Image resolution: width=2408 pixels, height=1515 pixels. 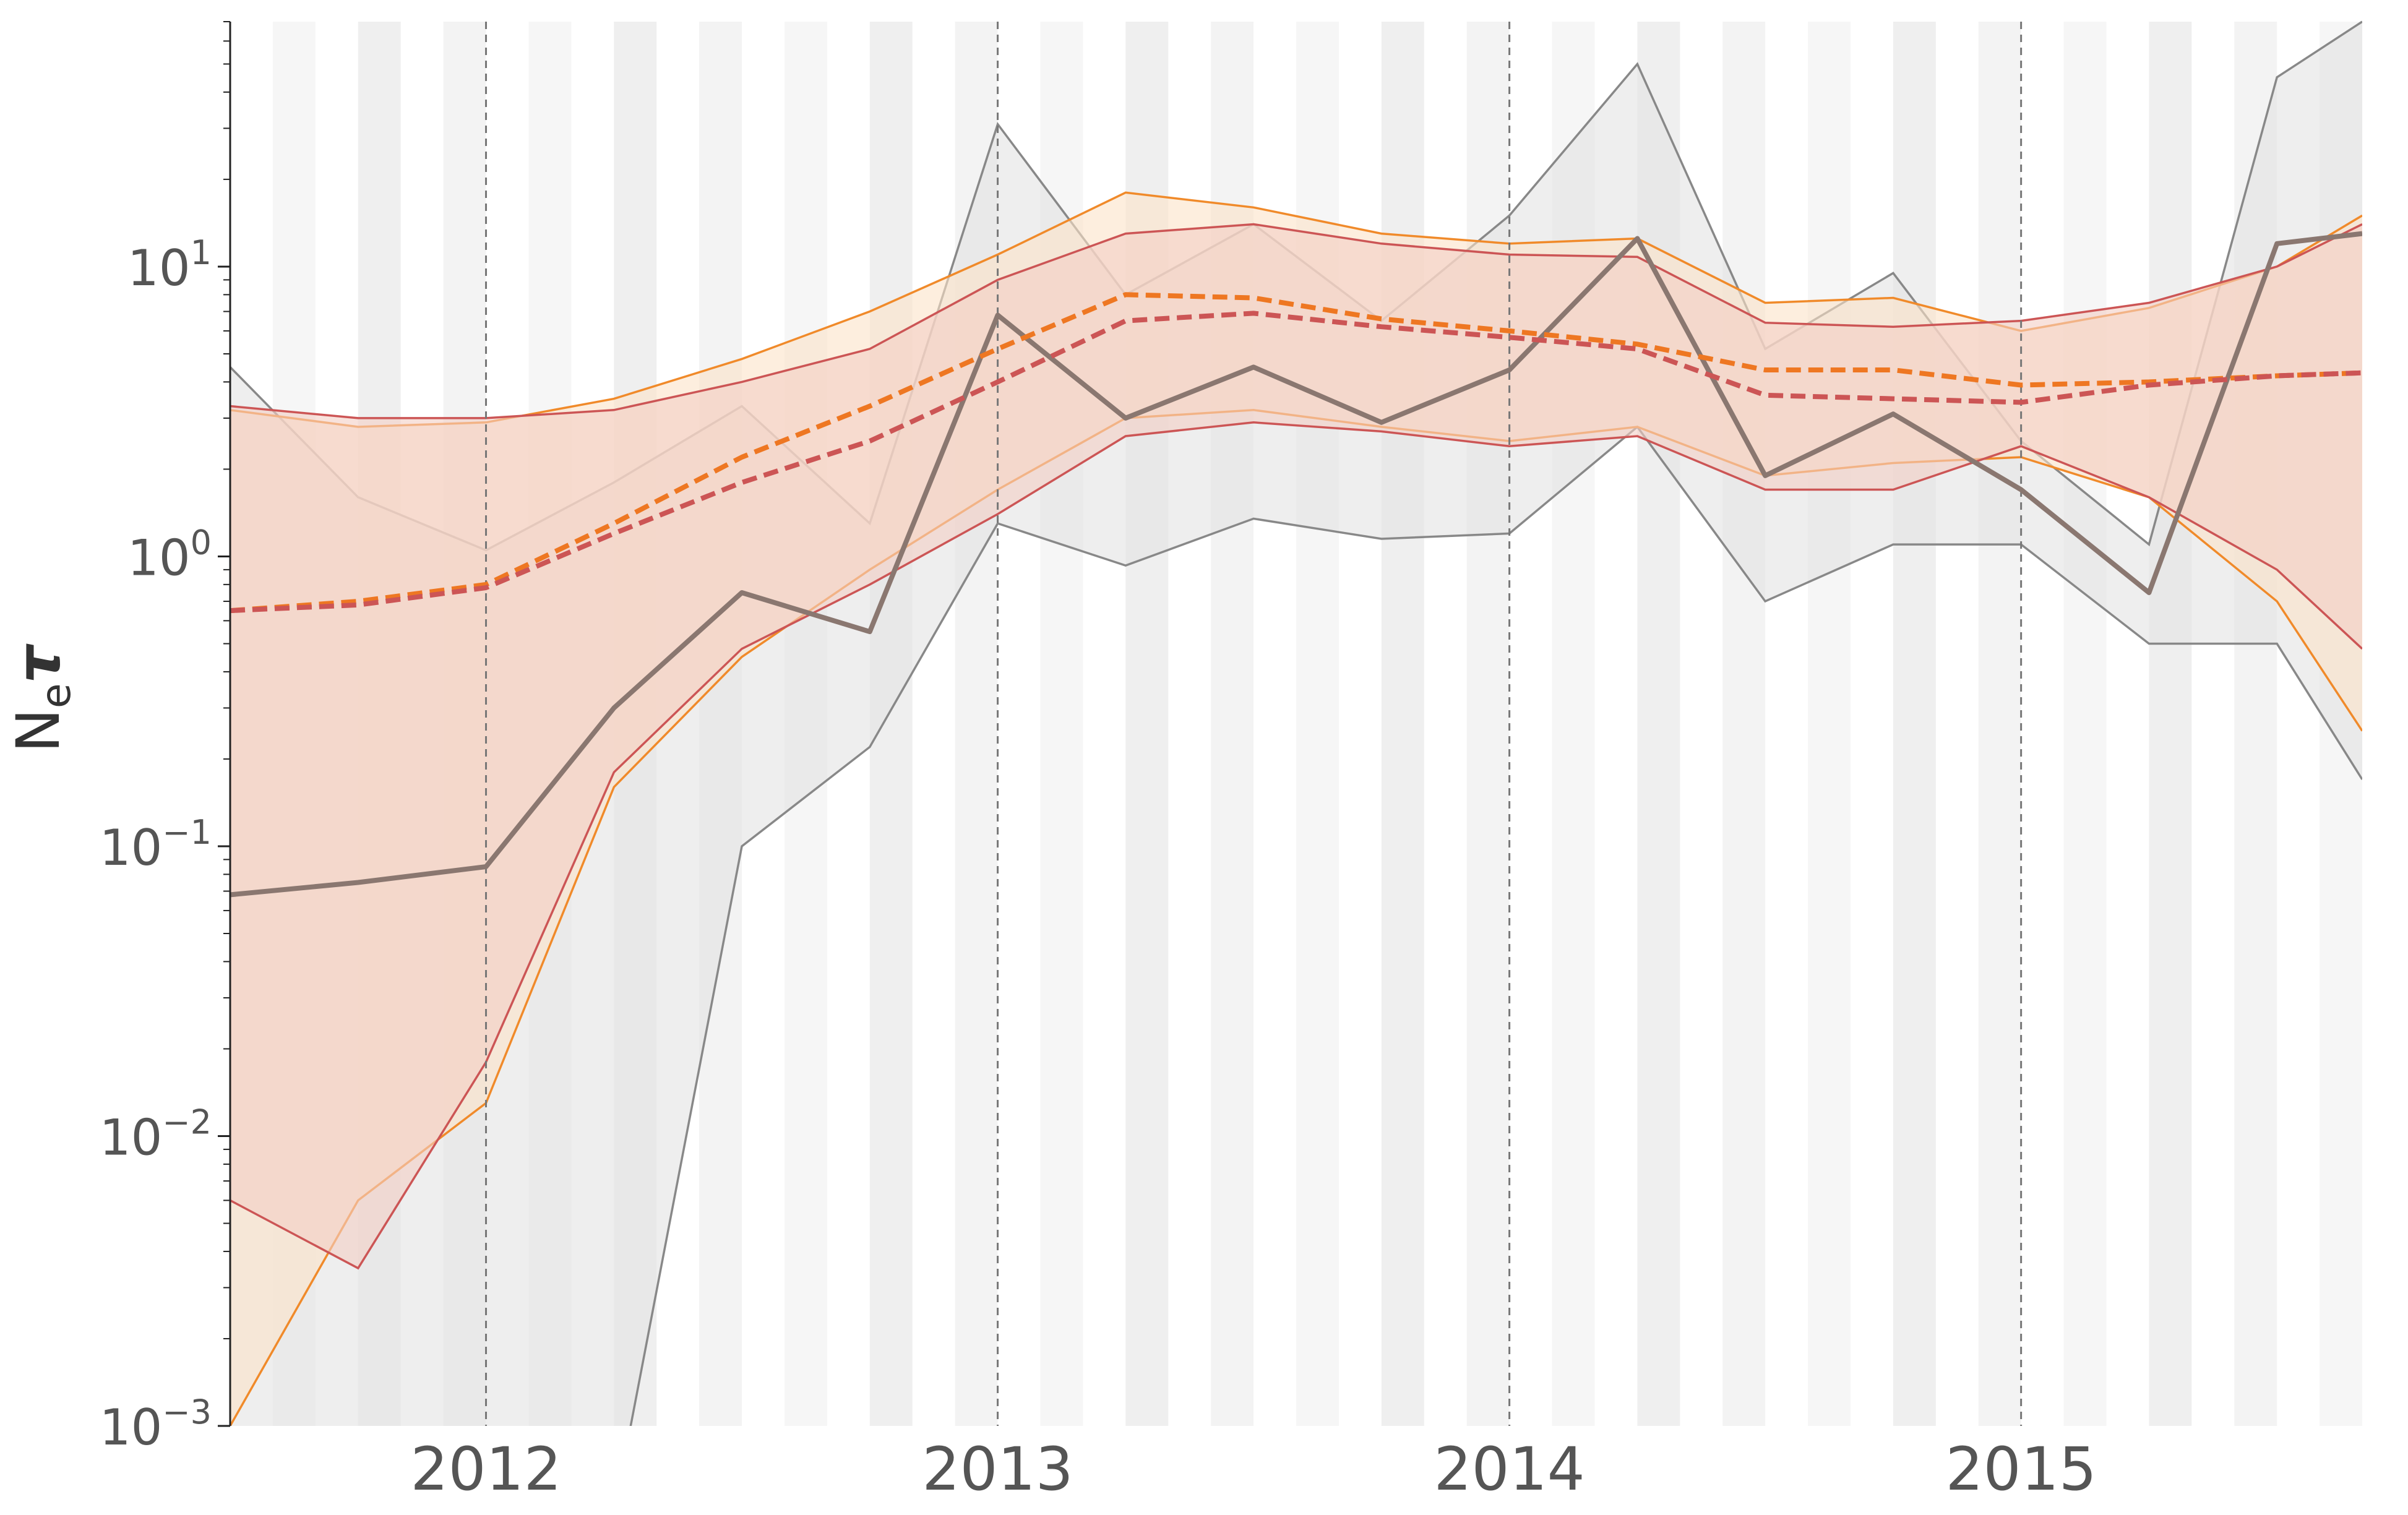 I want to click on y-axis-label-main: N, so click(x=38, y=730).